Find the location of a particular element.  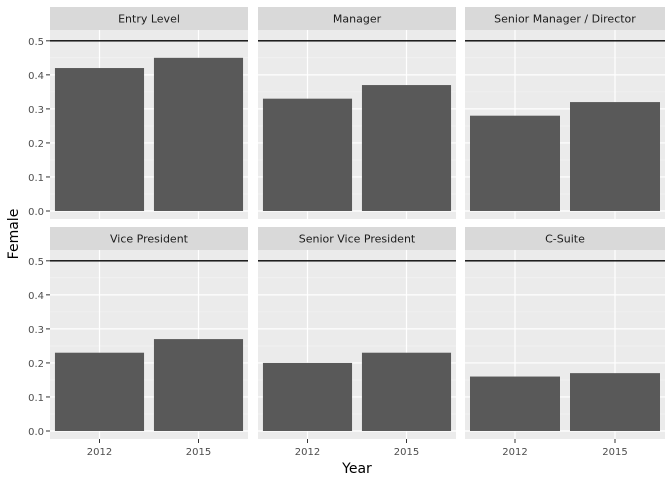

facet-title: Entry Level is located at coordinates (149, 19).